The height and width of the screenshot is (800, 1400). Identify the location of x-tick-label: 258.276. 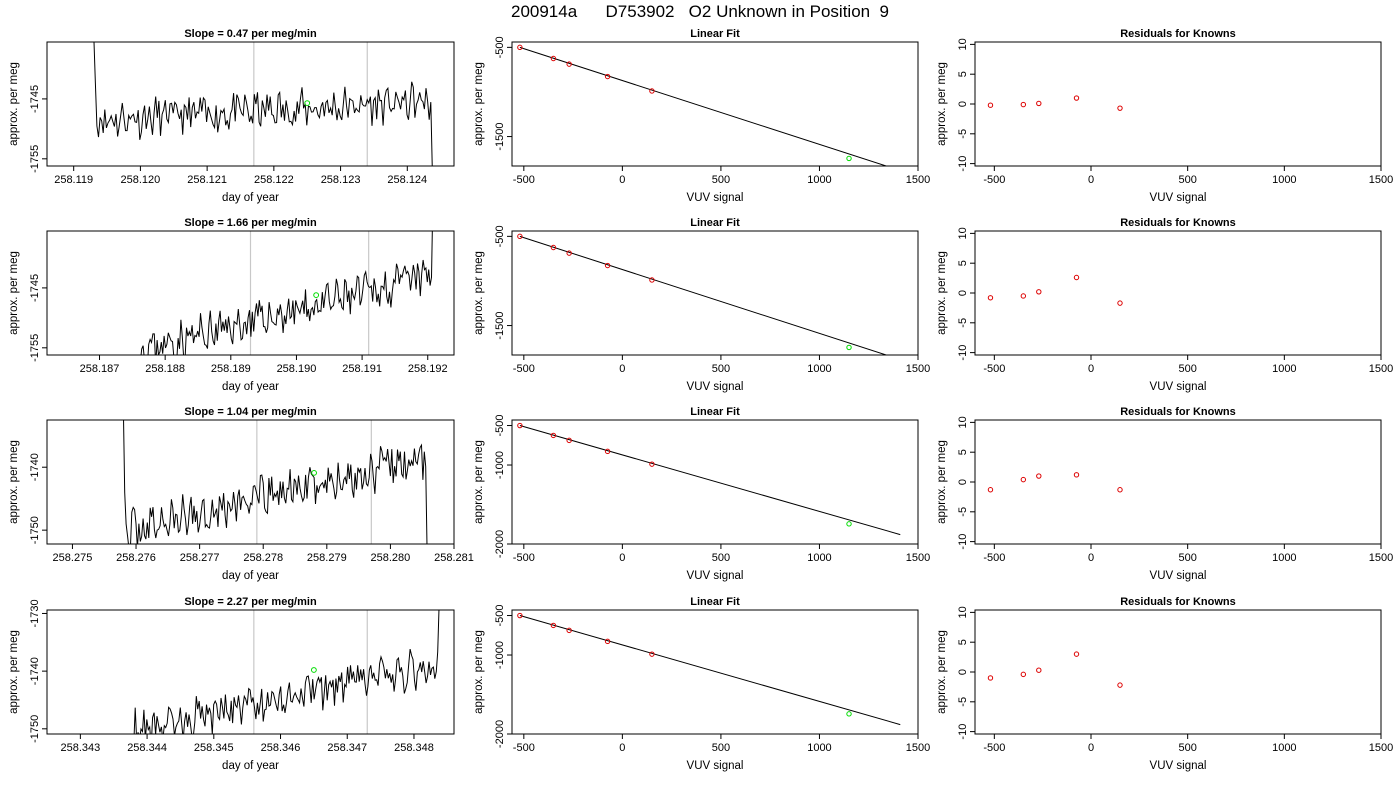
(136, 558).